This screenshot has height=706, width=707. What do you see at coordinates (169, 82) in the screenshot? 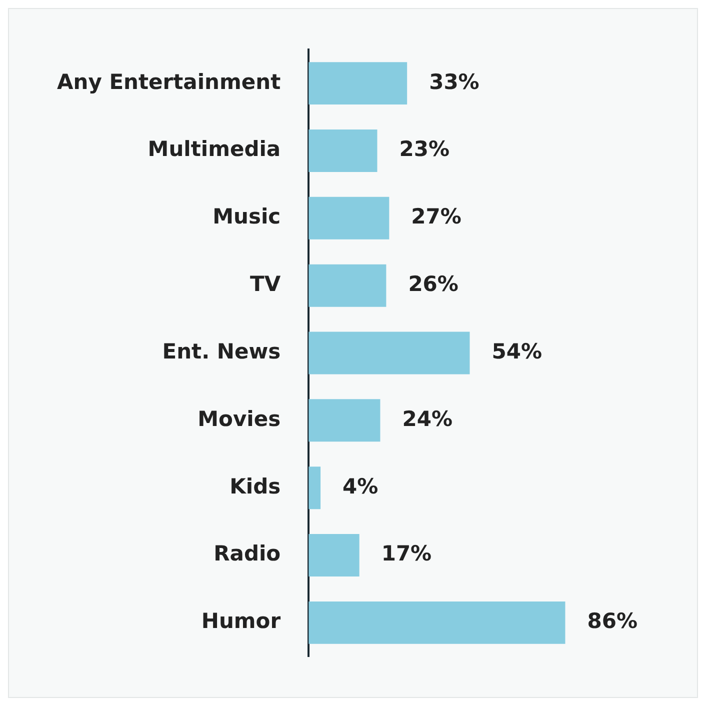
I see `y-tick-label: Any Entertainment` at bounding box center [169, 82].